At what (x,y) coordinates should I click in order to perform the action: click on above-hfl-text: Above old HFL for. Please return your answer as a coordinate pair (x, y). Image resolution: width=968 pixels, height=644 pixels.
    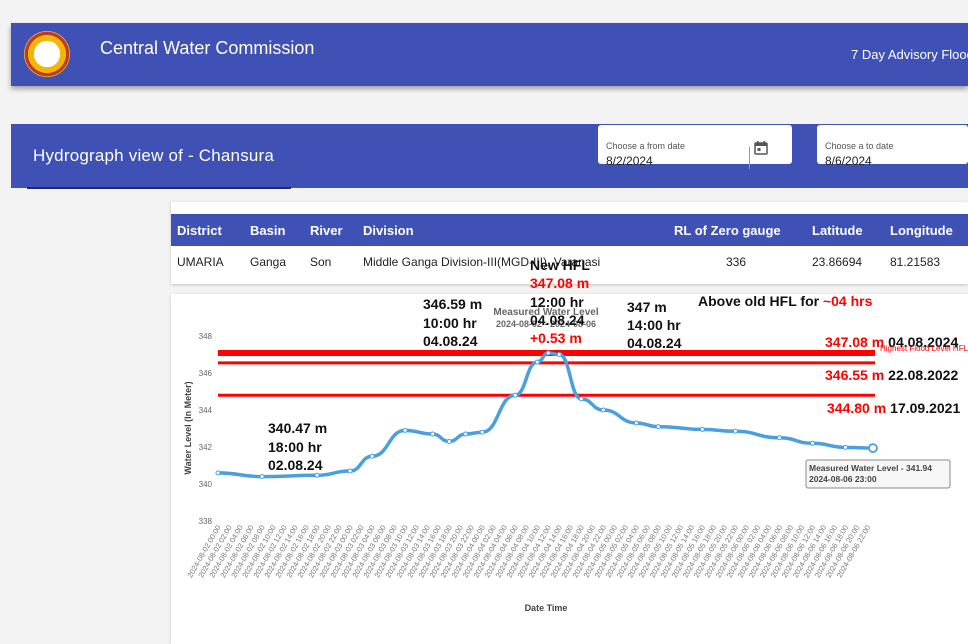
    Looking at the image, I should click on (760, 301).